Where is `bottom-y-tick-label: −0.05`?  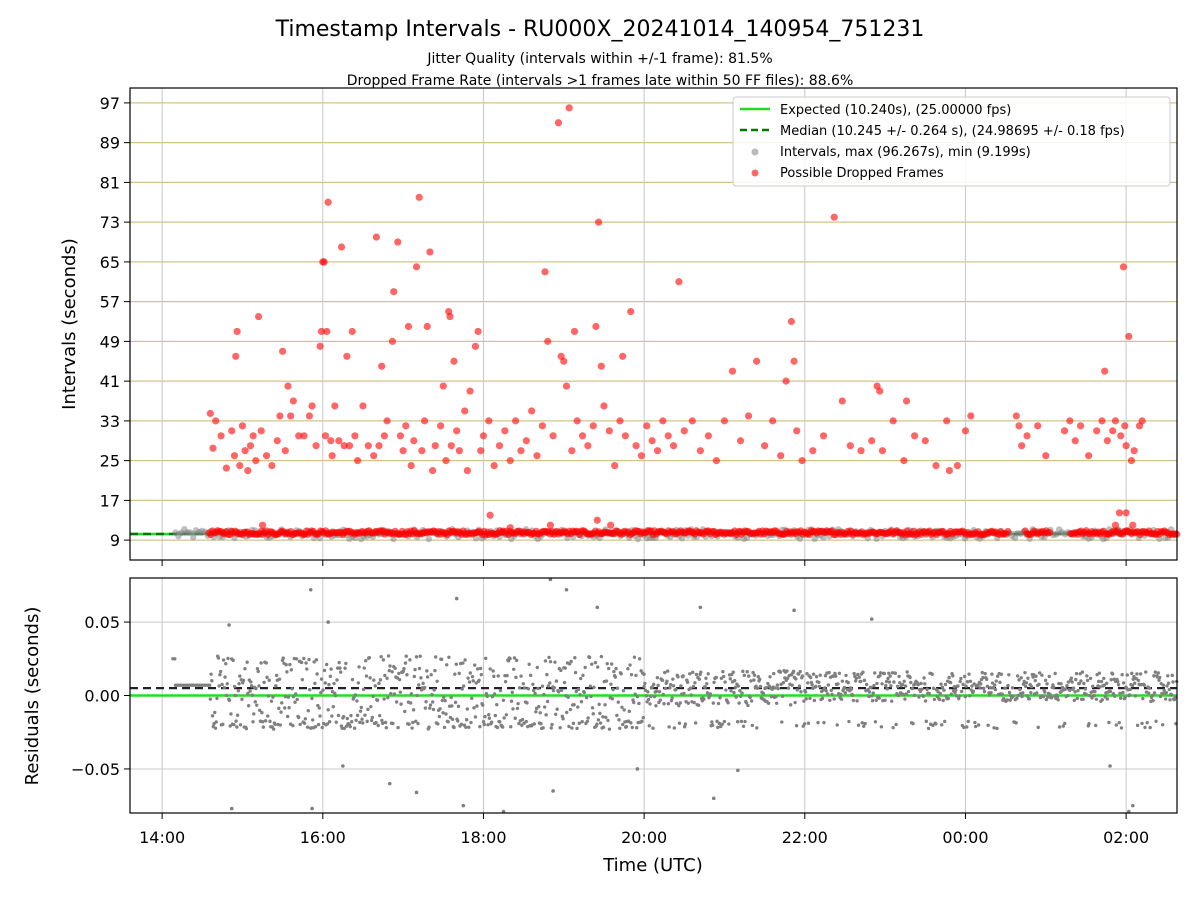
bottom-y-tick-label: −0.05 is located at coordinates (95, 769).